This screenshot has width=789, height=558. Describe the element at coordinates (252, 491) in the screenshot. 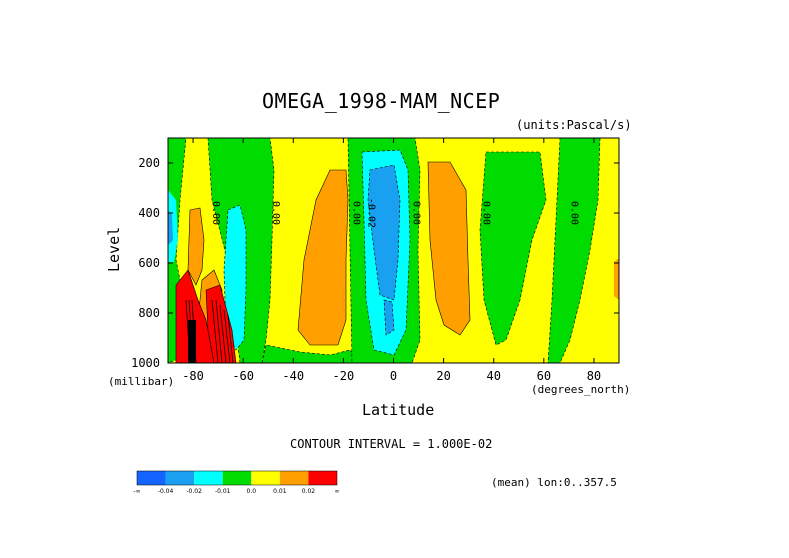

I see `legend-label: 0.0` at that location.